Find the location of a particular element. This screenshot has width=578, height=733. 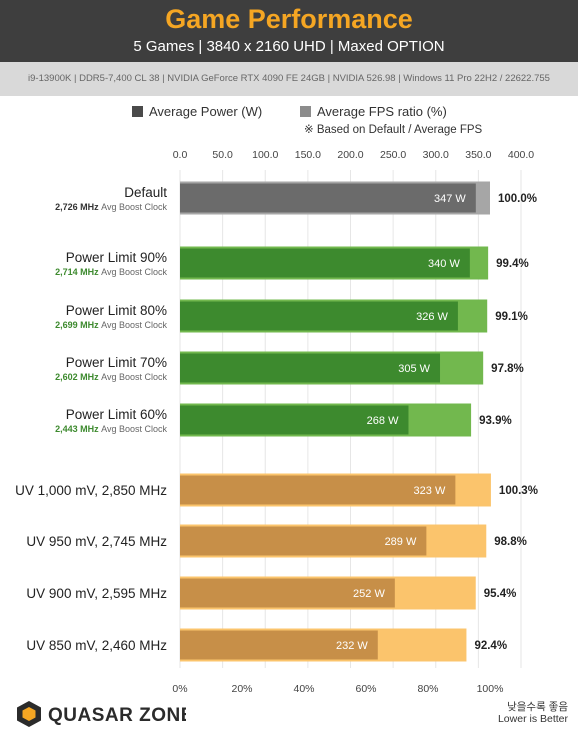

bottom-axis-tick: 60% is located at coordinates (365, 689).